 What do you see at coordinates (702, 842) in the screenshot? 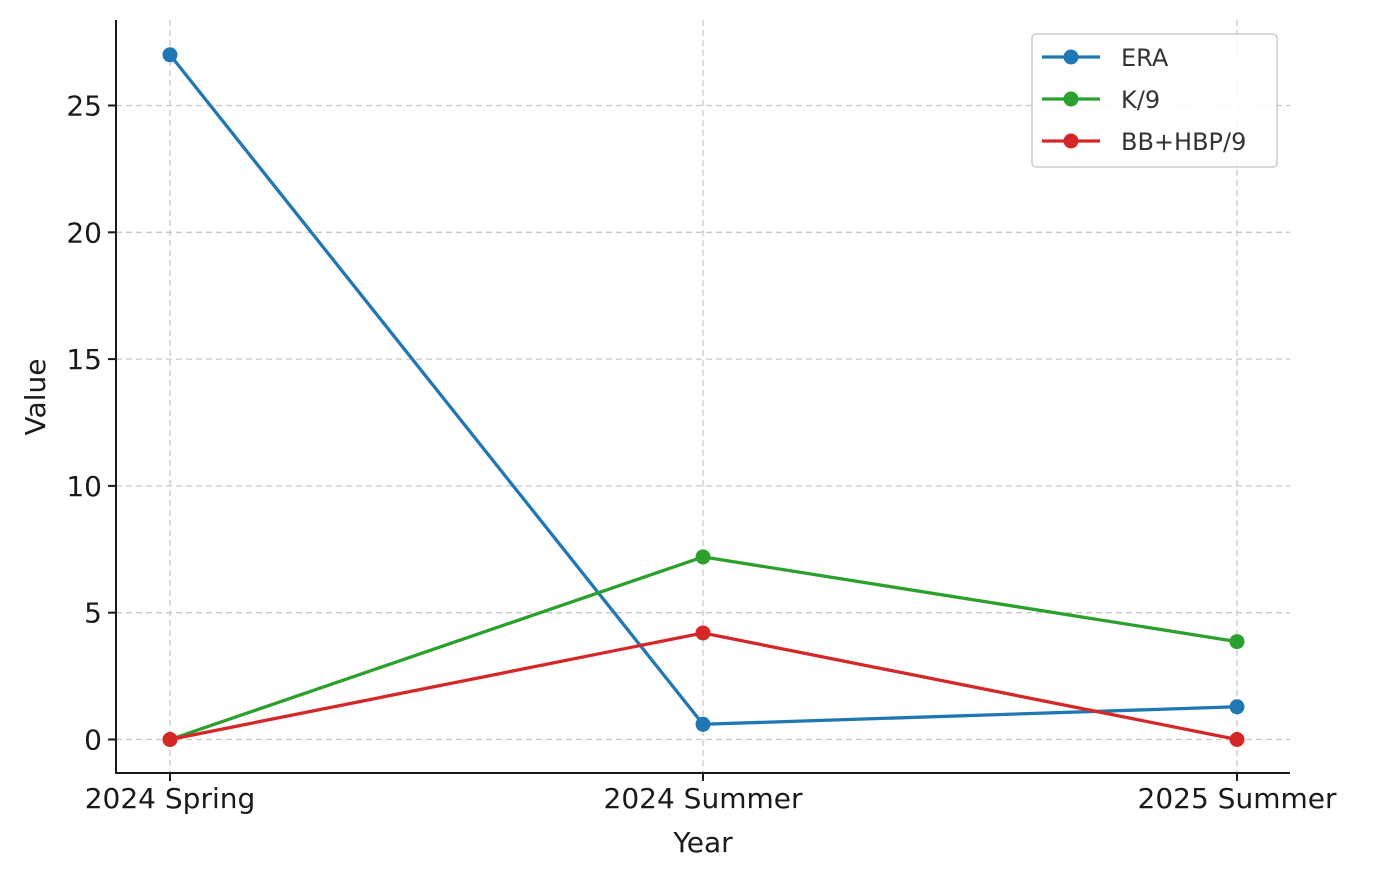
I see `x-axis-title: Year` at bounding box center [702, 842].